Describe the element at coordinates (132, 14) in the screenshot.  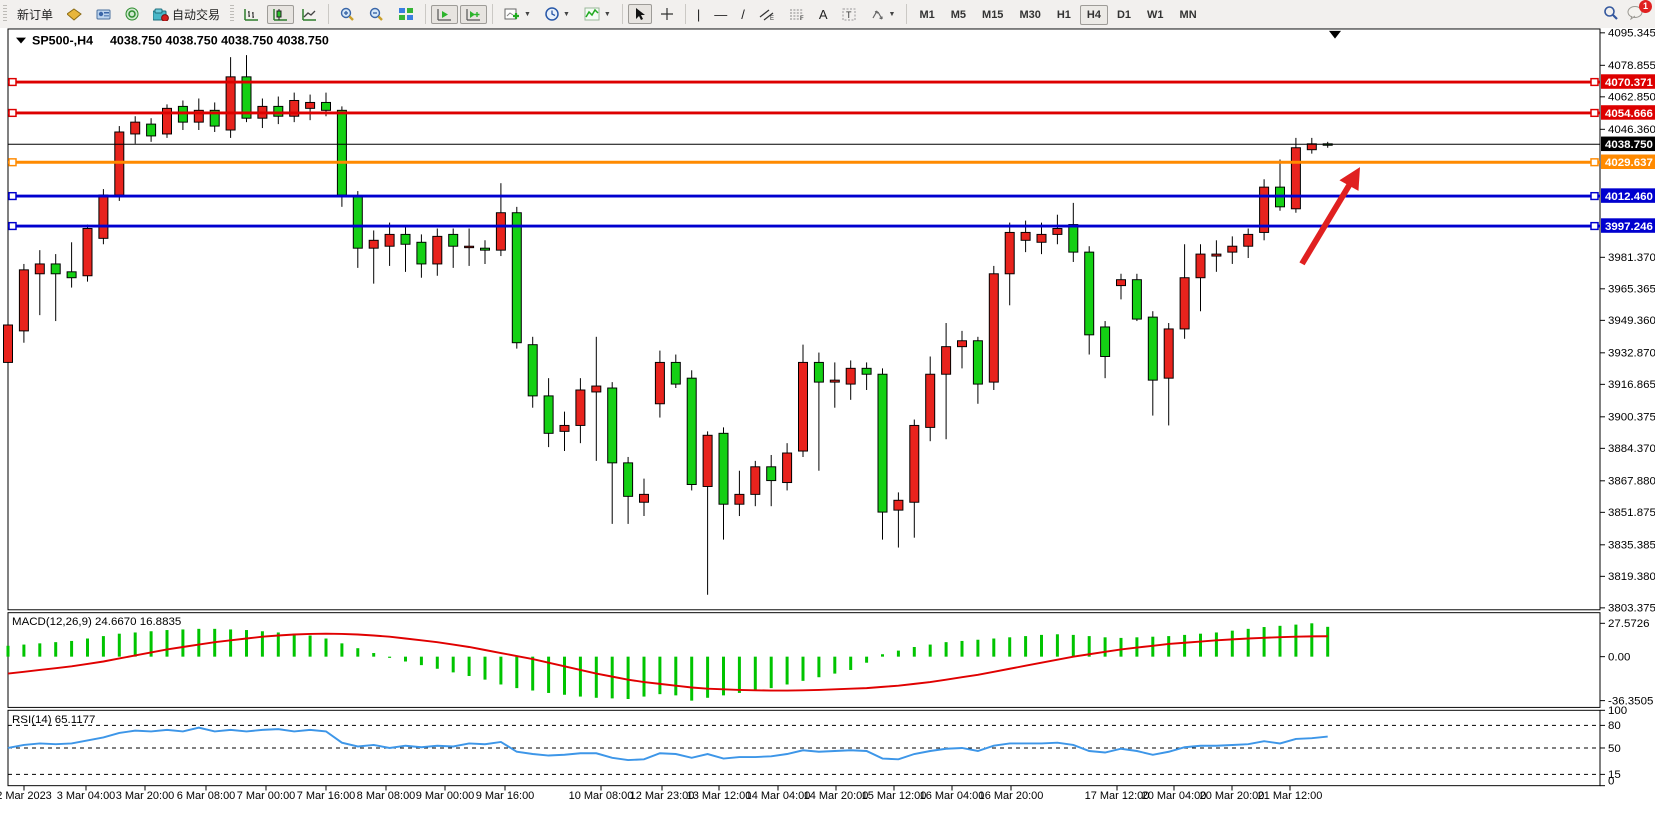
I see `data-window-icon` at that location.